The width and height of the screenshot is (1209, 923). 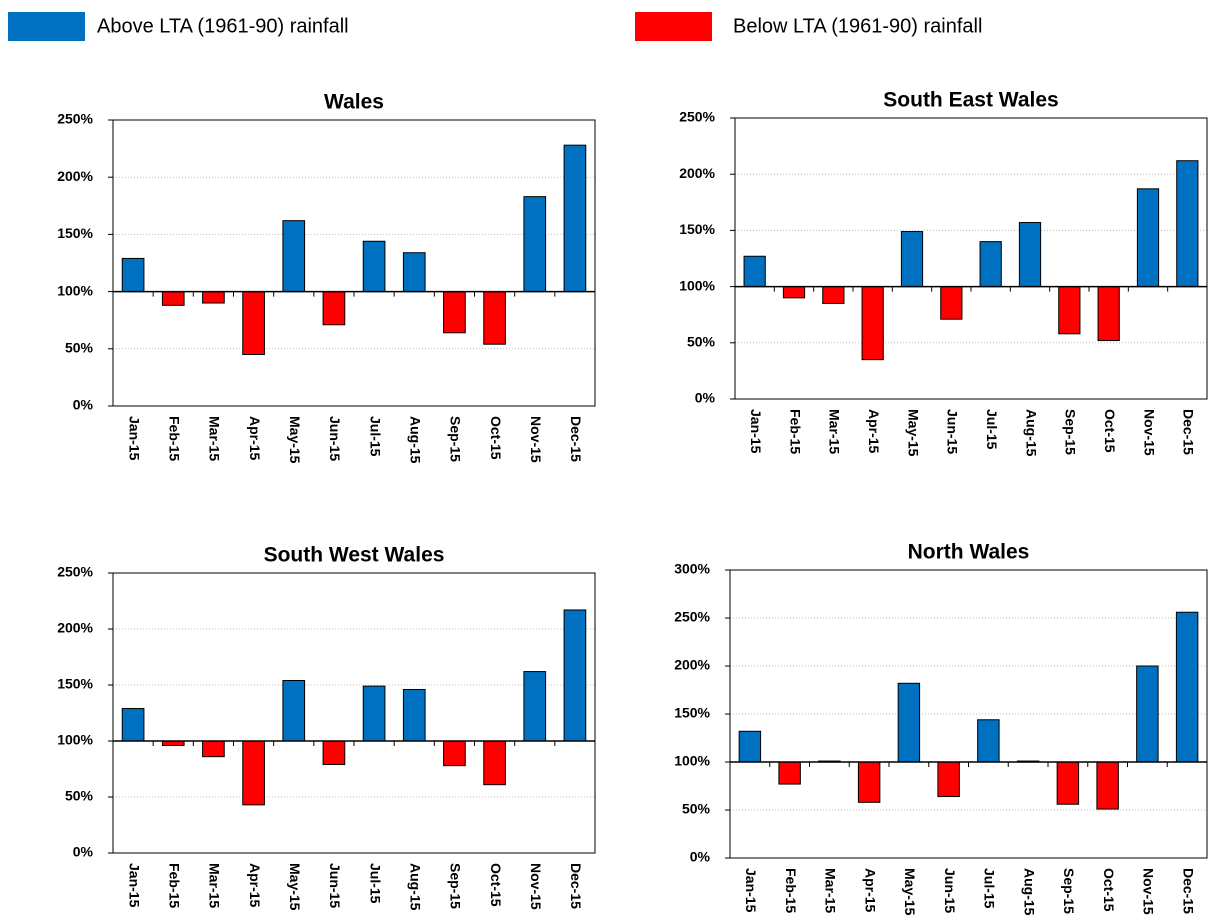 What do you see at coordinates (970, 100) in the screenshot?
I see `chart-title: South East Wales` at bounding box center [970, 100].